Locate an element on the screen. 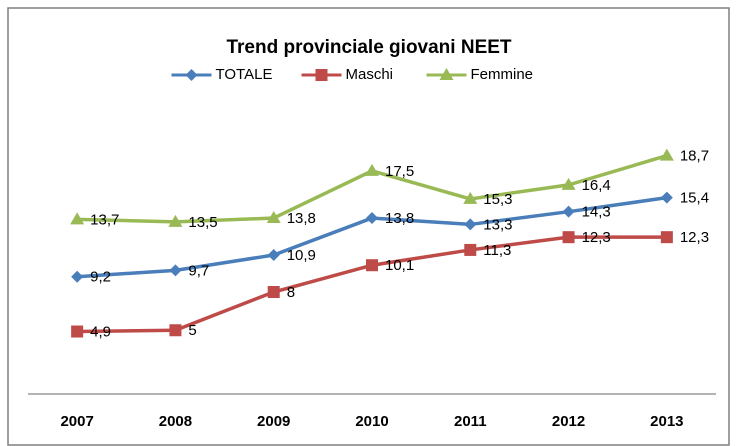 The image size is (738, 446). chart-title: Trend provinciale giovani NEET is located at coordinates (368, 47).